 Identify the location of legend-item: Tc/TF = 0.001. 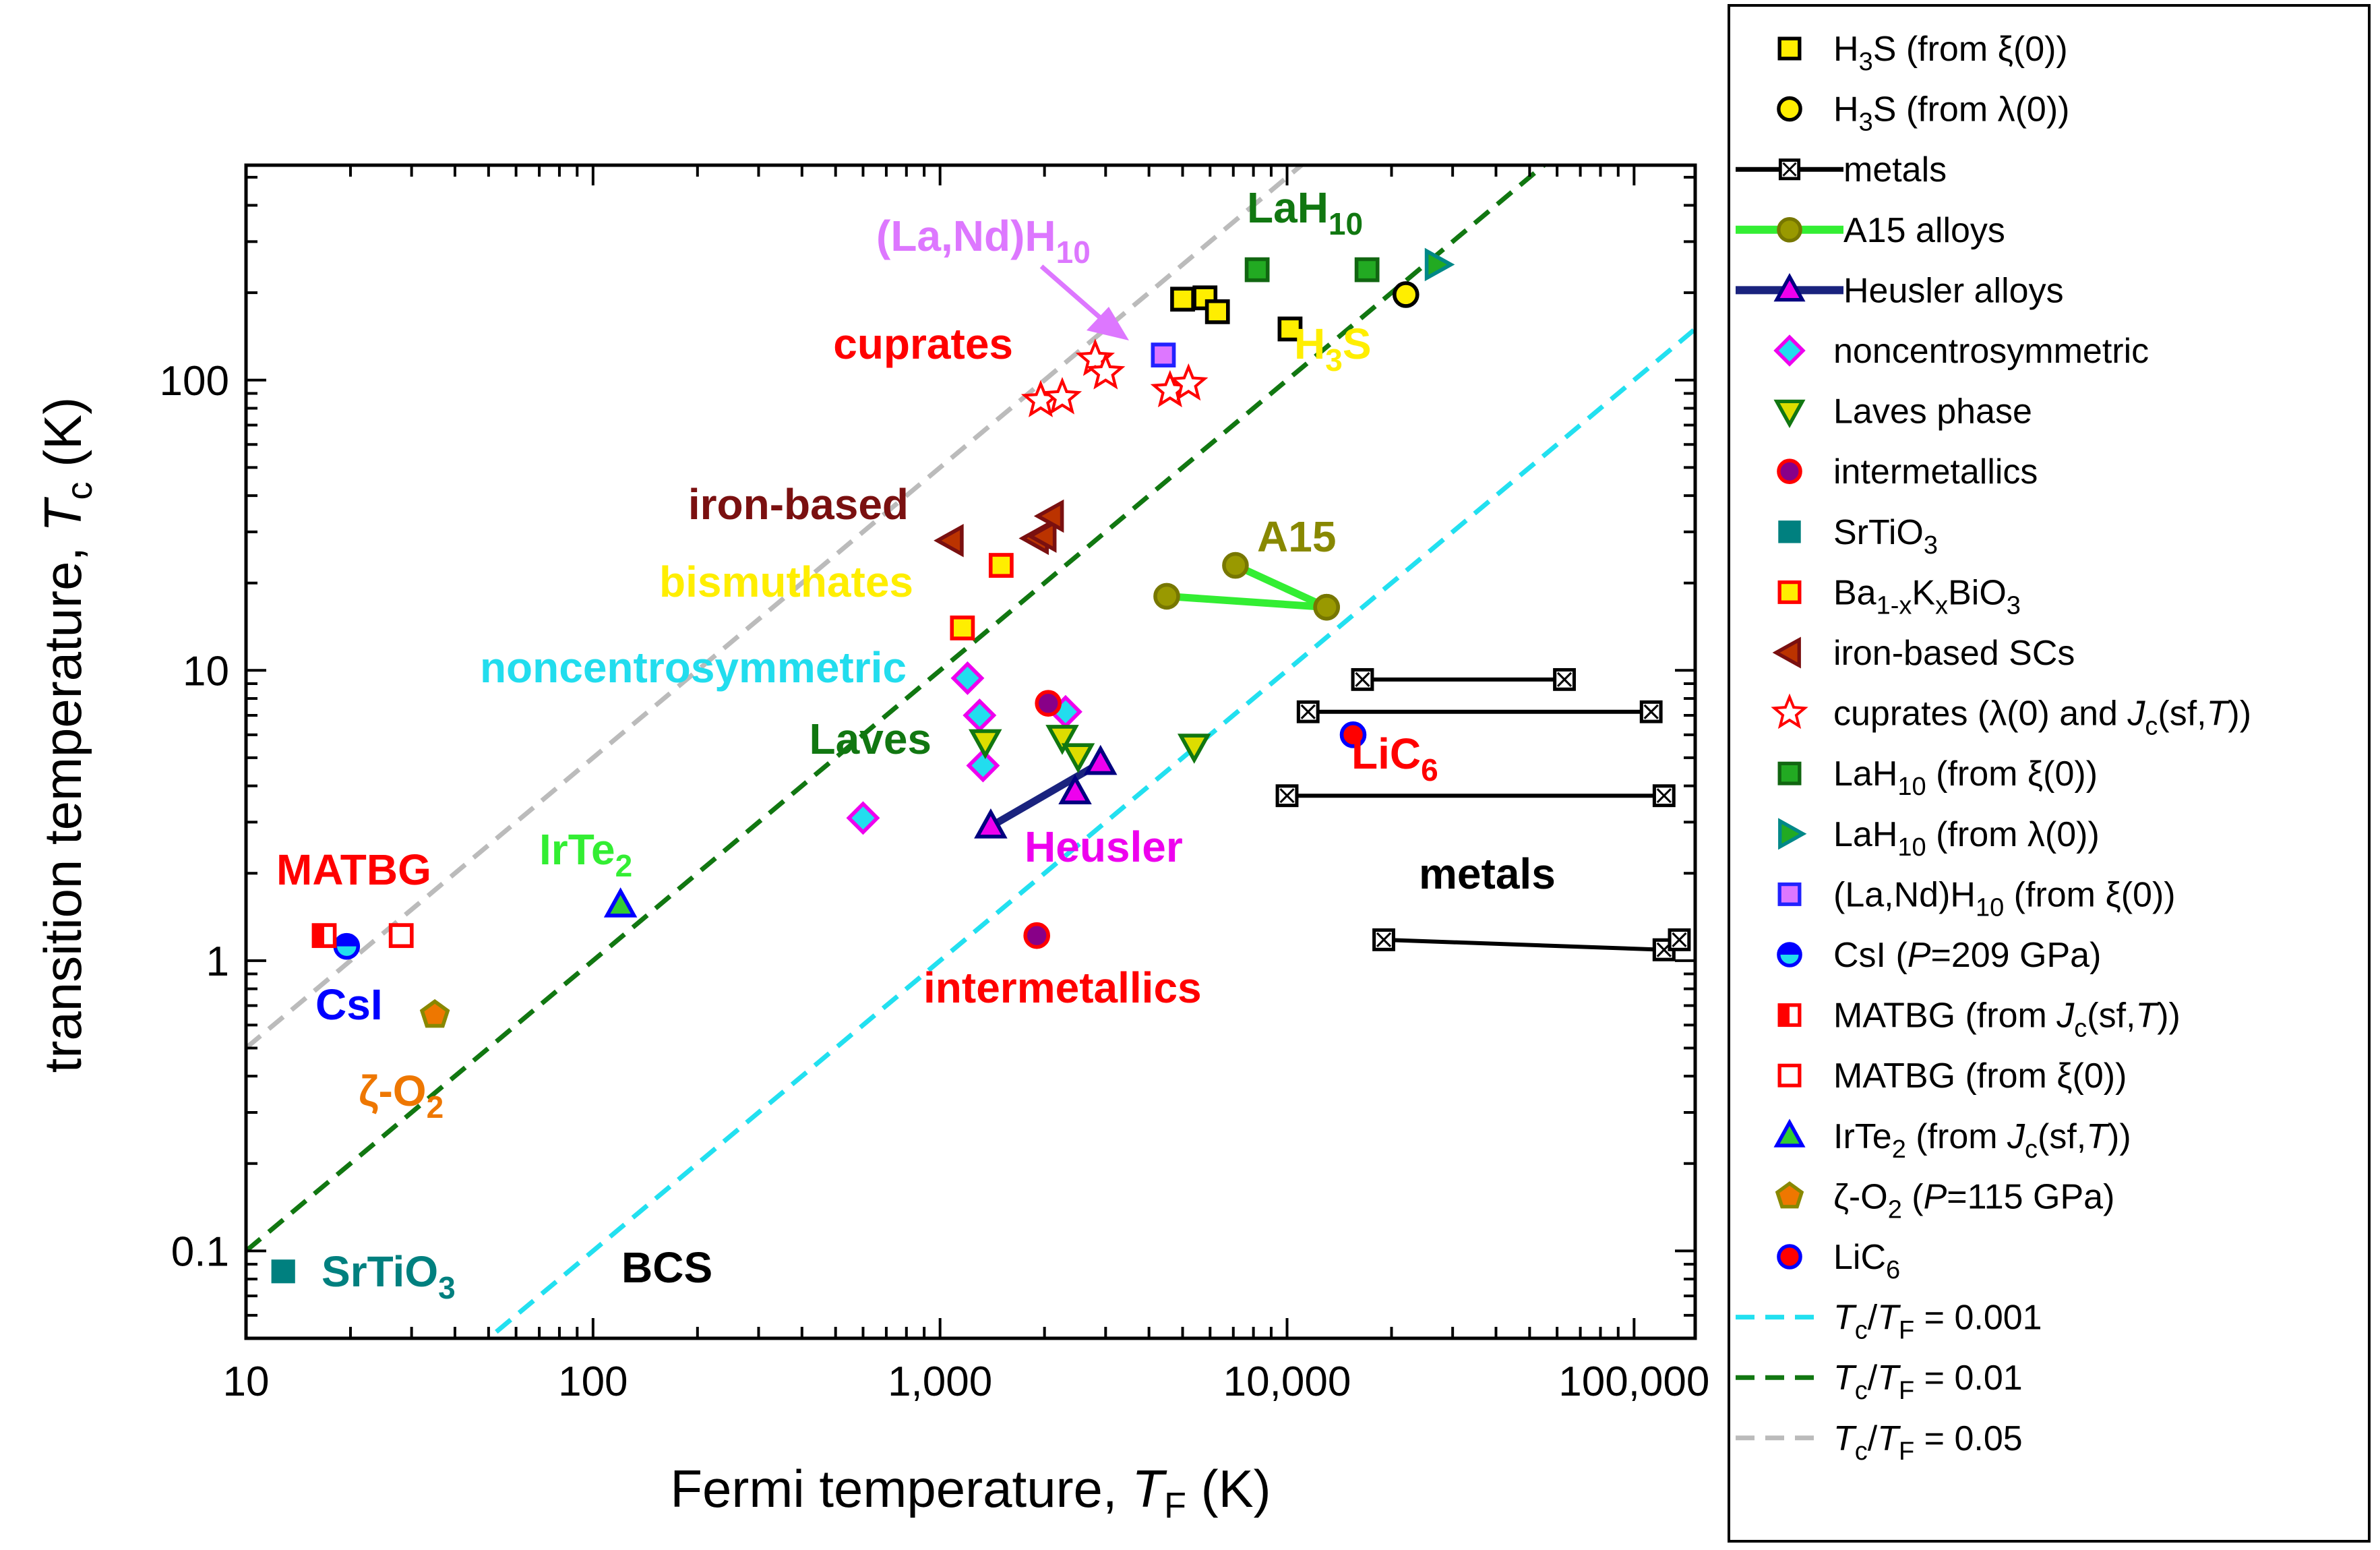
(1889, 1322).